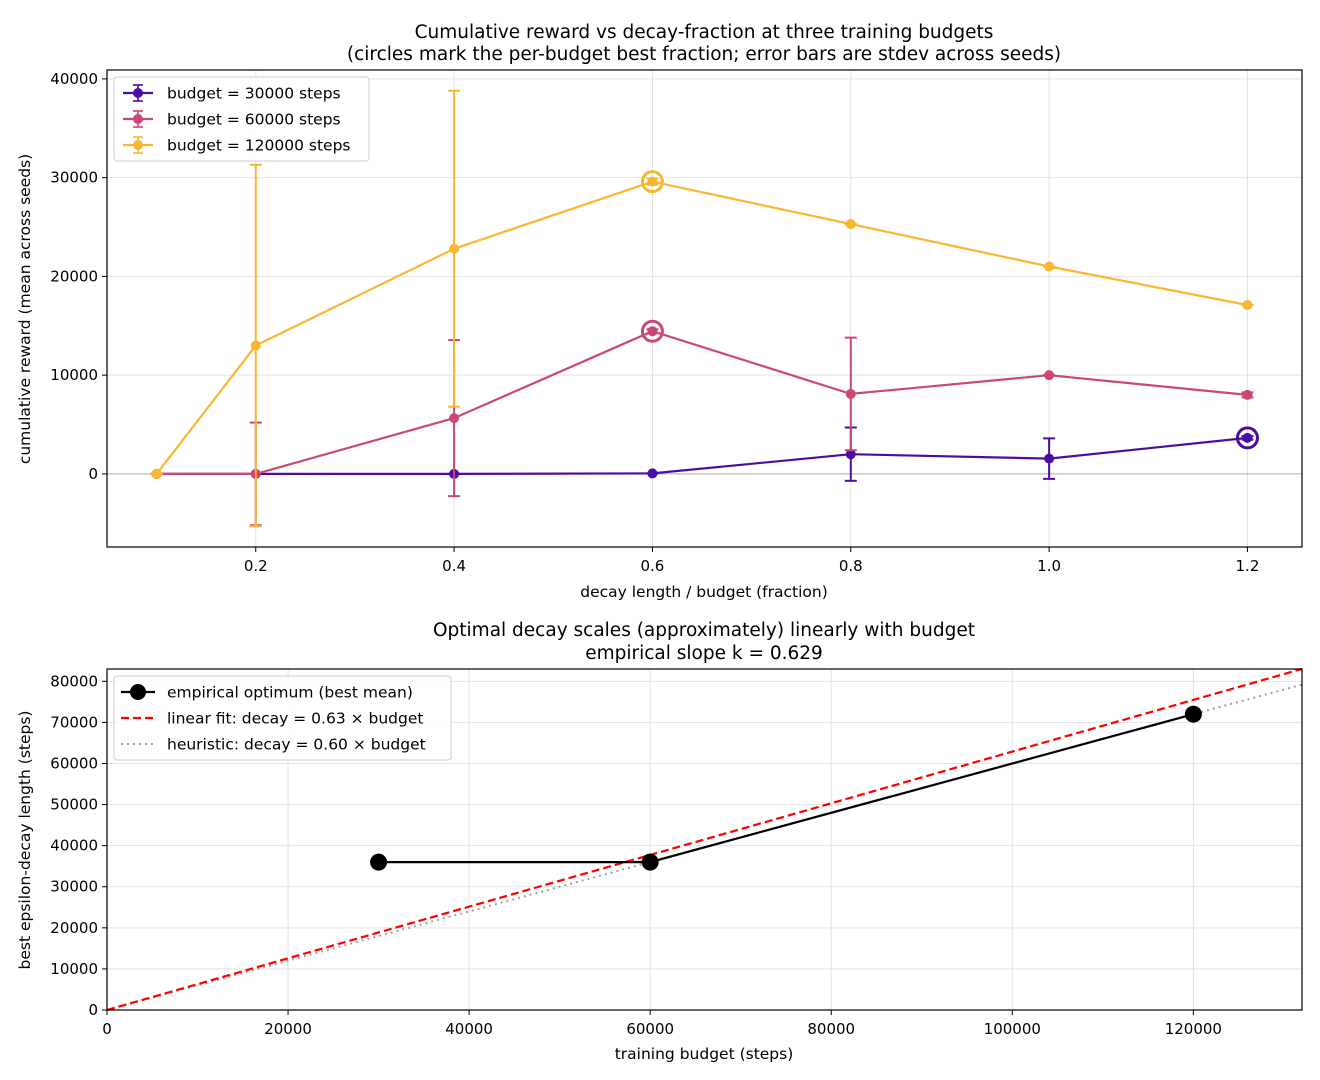 The width and height of the screenshot is (1320, 1080). What do you see at coordinates (831, 1029) in the screenshot?
I see `decay-x-tick-label: 80000` at bounding box center [831, 1029].